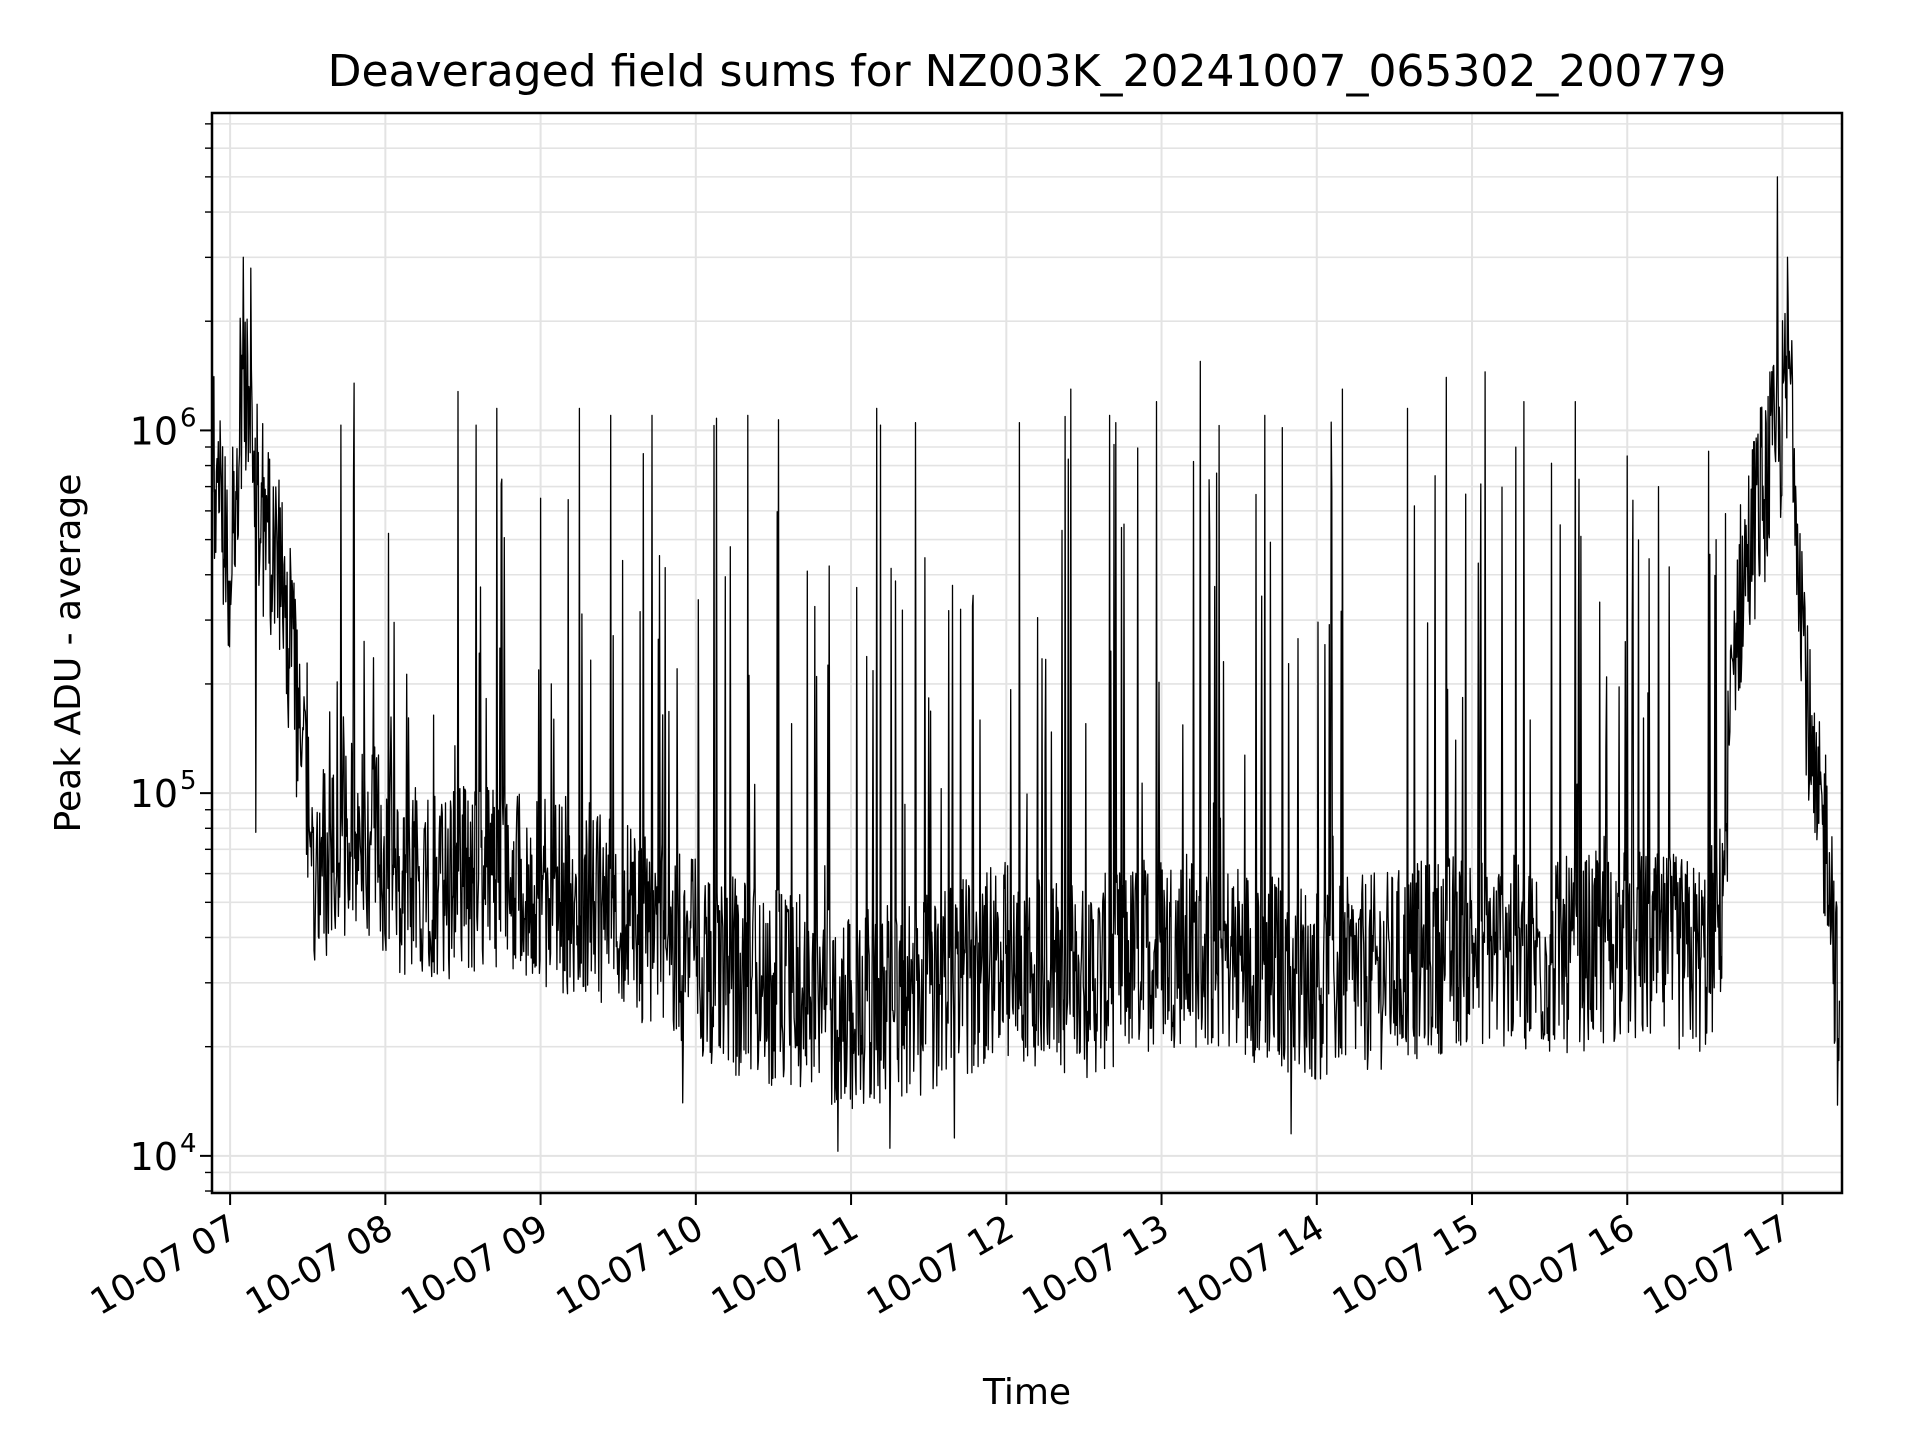 The image size is (1920, 1440). I want to click on x-tick-label: 10-07 17, so click(1716, 1265).